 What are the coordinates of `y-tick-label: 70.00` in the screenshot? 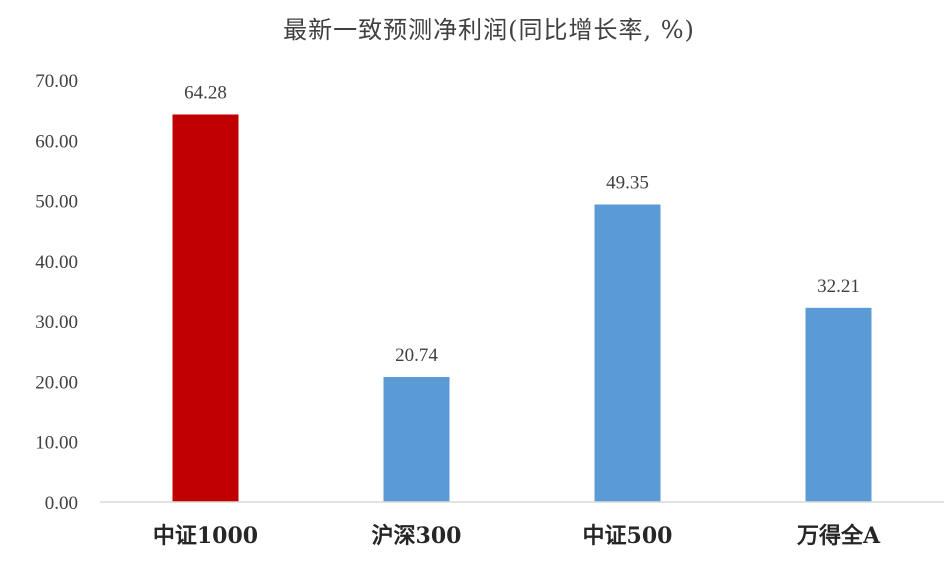 It's located at (56, 81).